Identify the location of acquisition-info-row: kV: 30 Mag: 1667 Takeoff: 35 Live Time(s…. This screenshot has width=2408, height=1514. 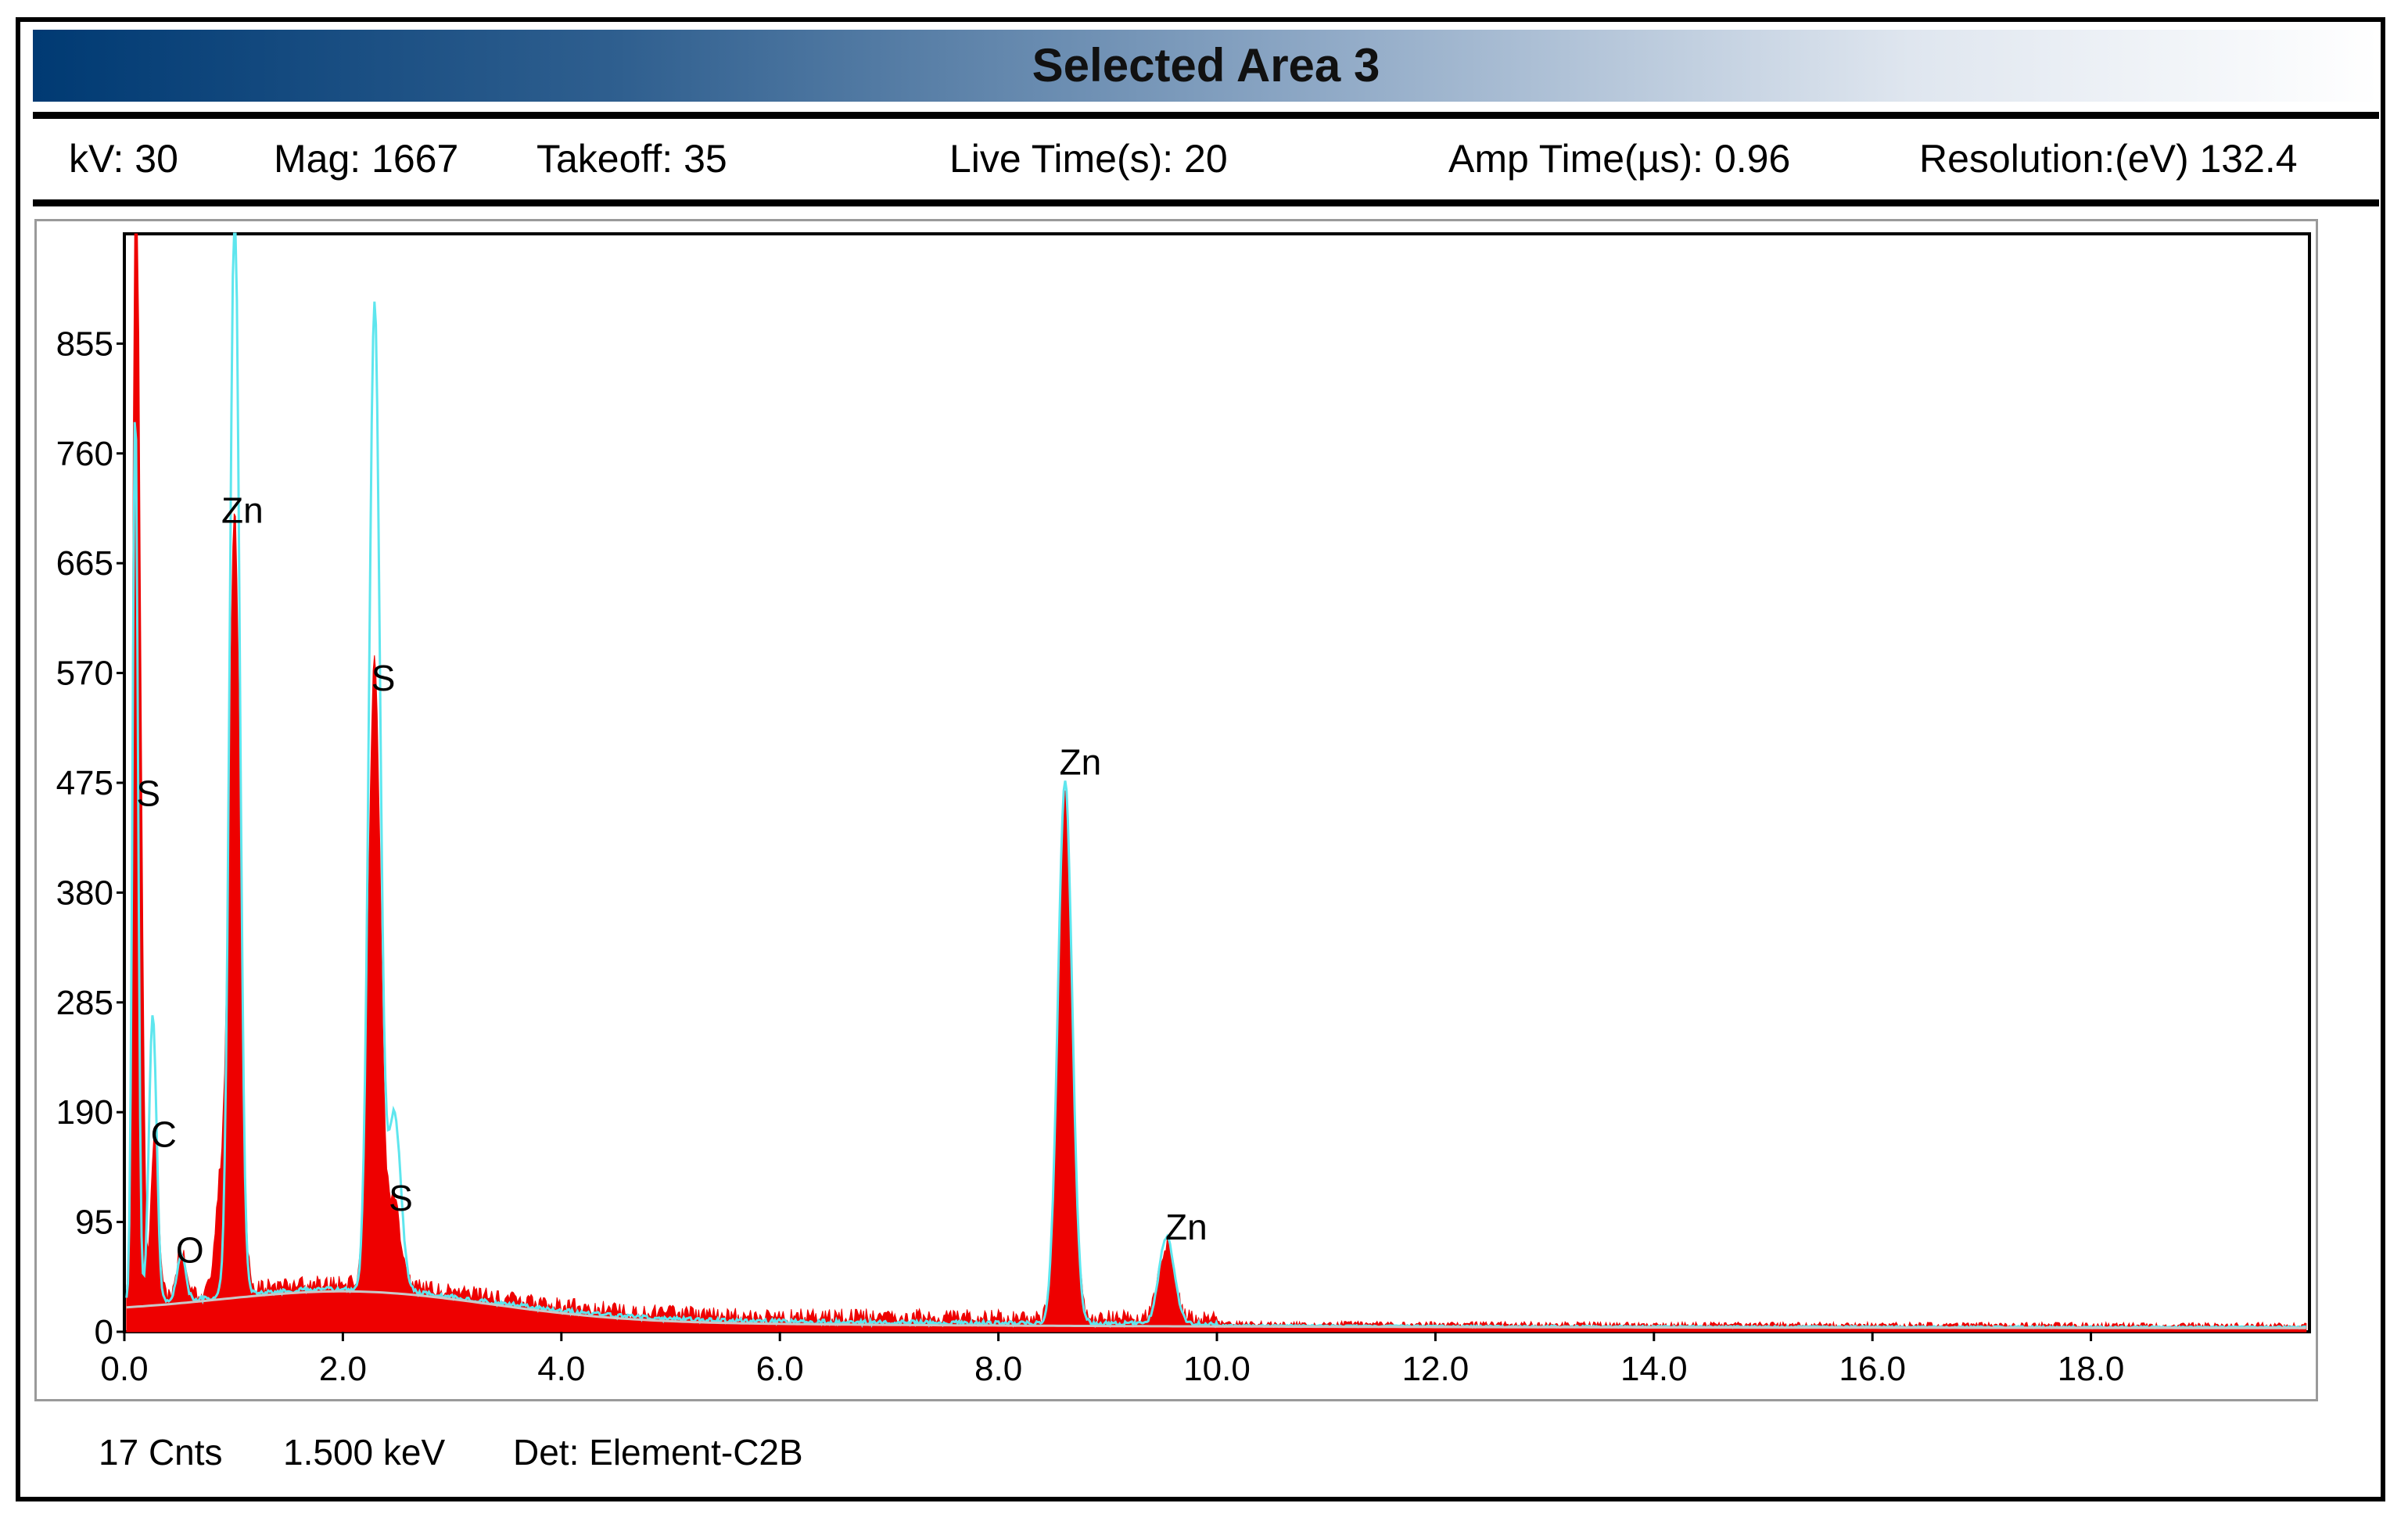
(1206, 159).